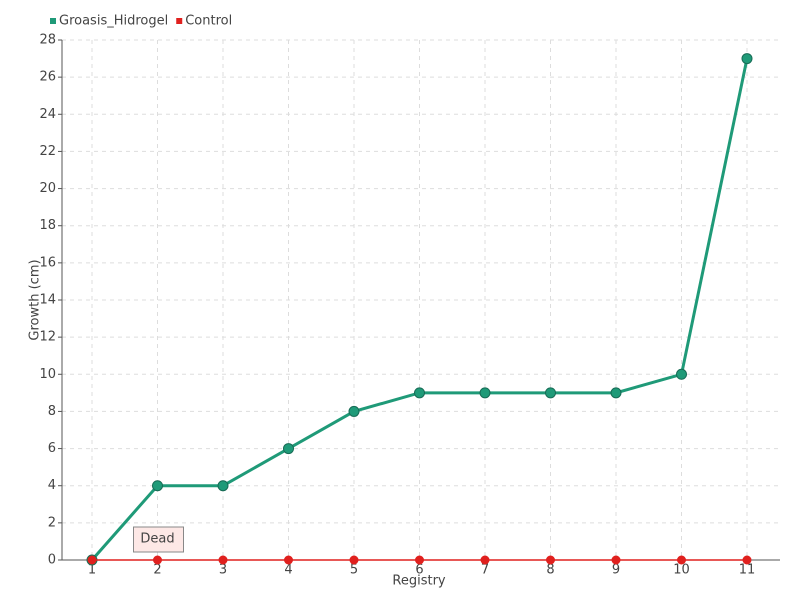 This screenshot has width=800, height=600. Describe the element at coordinates (681, 570) in the screenshot. I see `x-tick-label: 10` at that location.